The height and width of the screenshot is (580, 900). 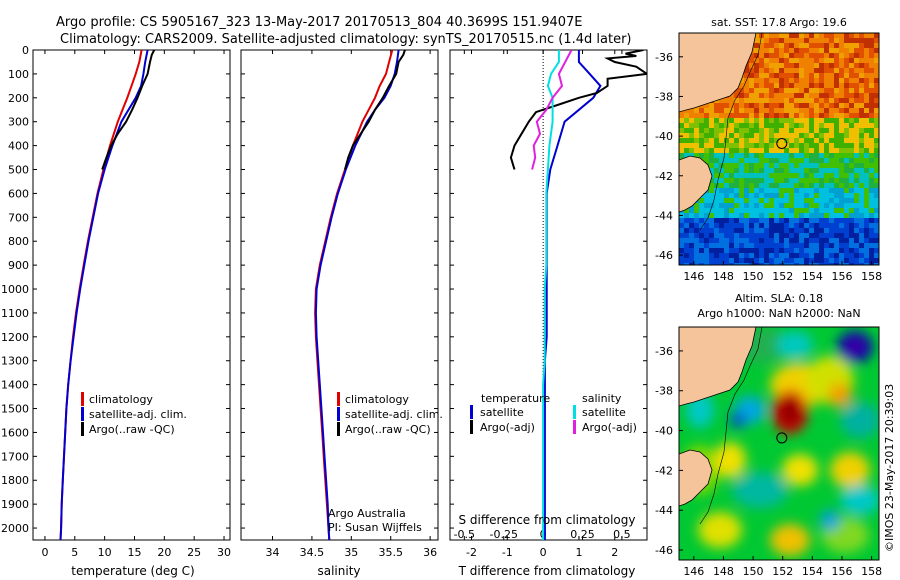 What do you see at coordinates (15, 385) in the screenshot?
I see `y-tick-label: 1400` at bounding box center [15, 385].